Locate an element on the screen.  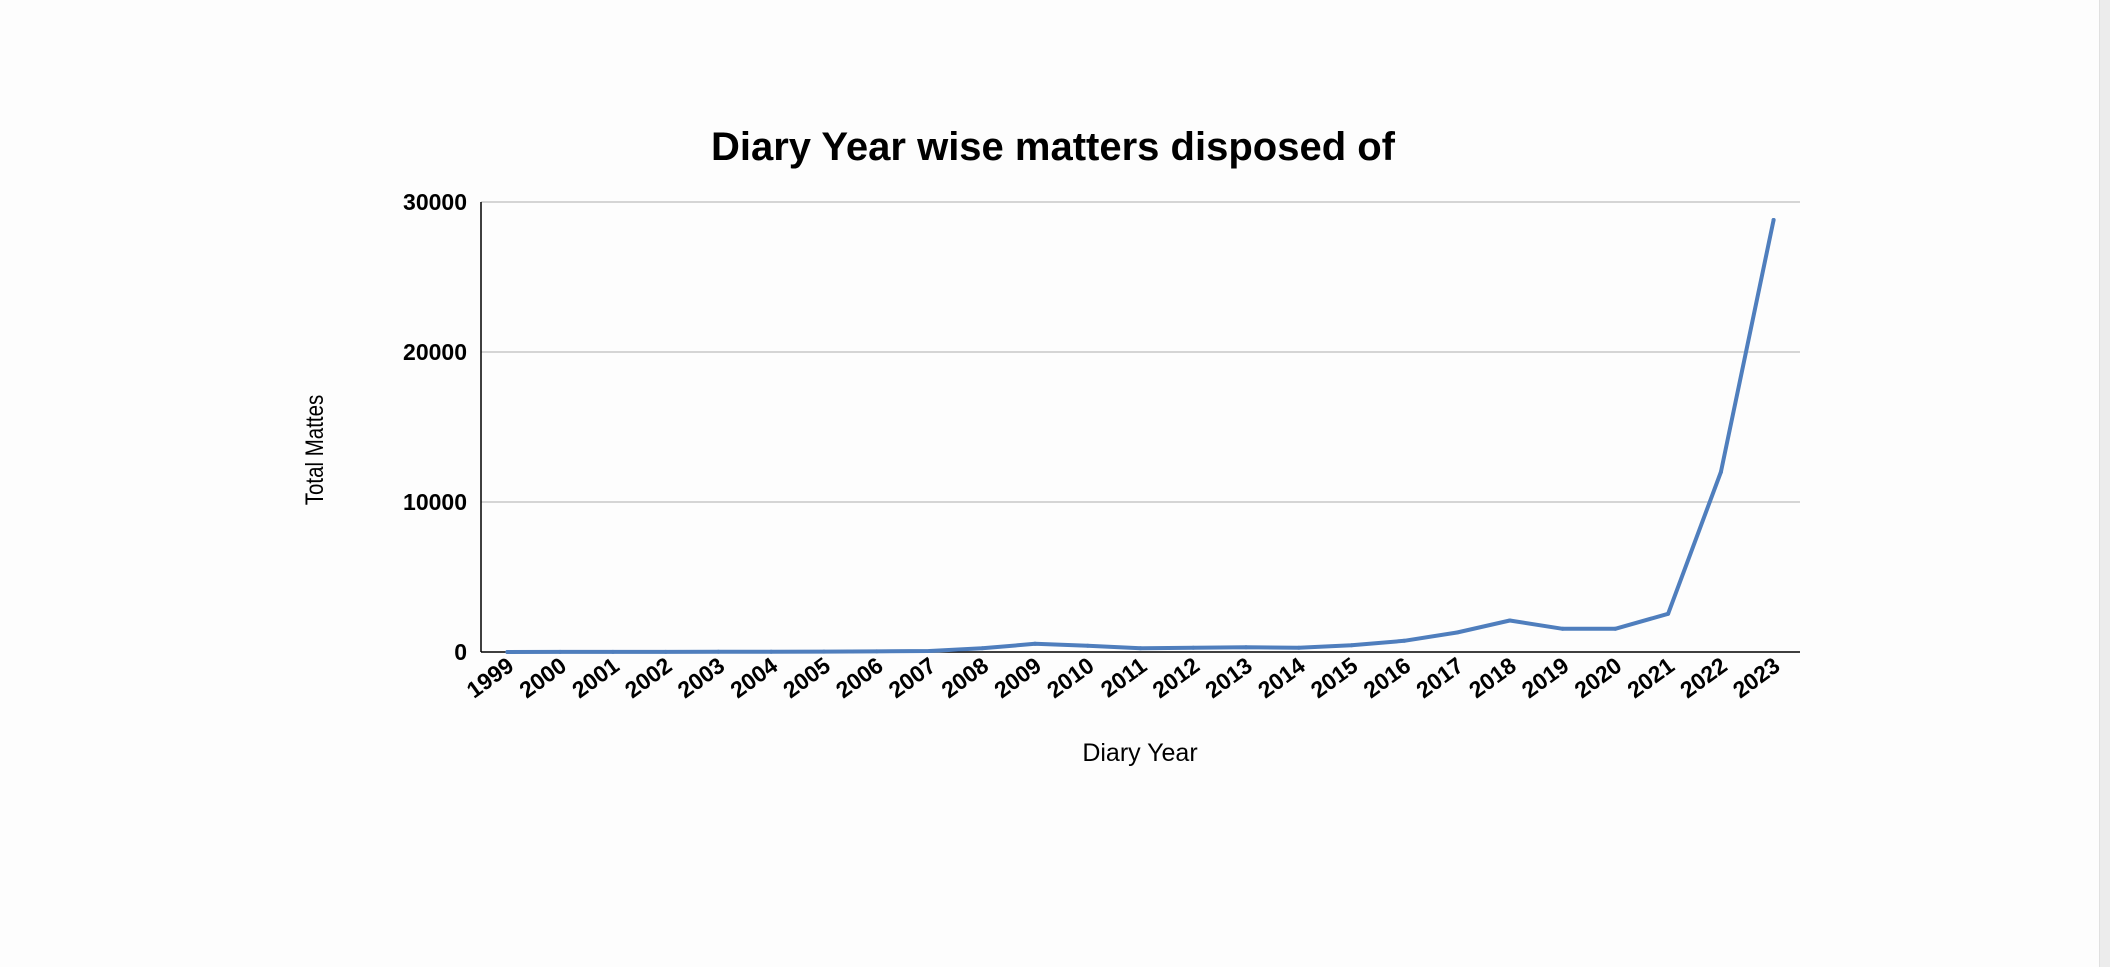
data-point-2008 is located at coordinates (982, 648).